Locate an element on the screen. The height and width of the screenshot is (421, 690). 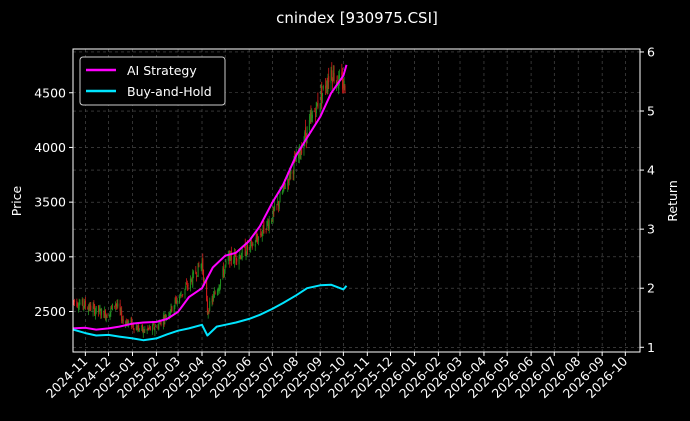
legend-label-ai-strategy: AI Strategy is located at coordinates (162, 70).